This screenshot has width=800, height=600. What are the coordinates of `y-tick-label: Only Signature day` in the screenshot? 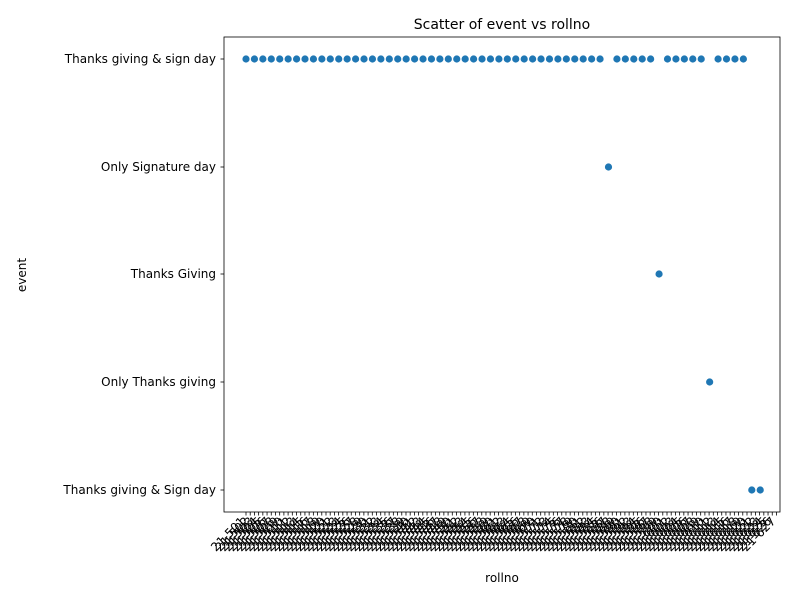 It's located at (158, 167).